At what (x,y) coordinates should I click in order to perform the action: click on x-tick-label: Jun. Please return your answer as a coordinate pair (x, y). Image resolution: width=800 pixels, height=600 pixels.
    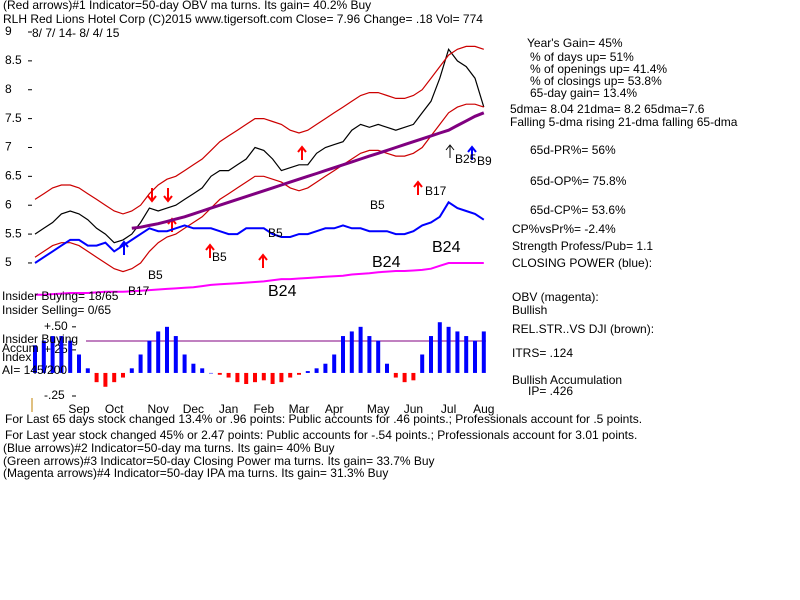
    Looking at the image, I should click on (413, 409).